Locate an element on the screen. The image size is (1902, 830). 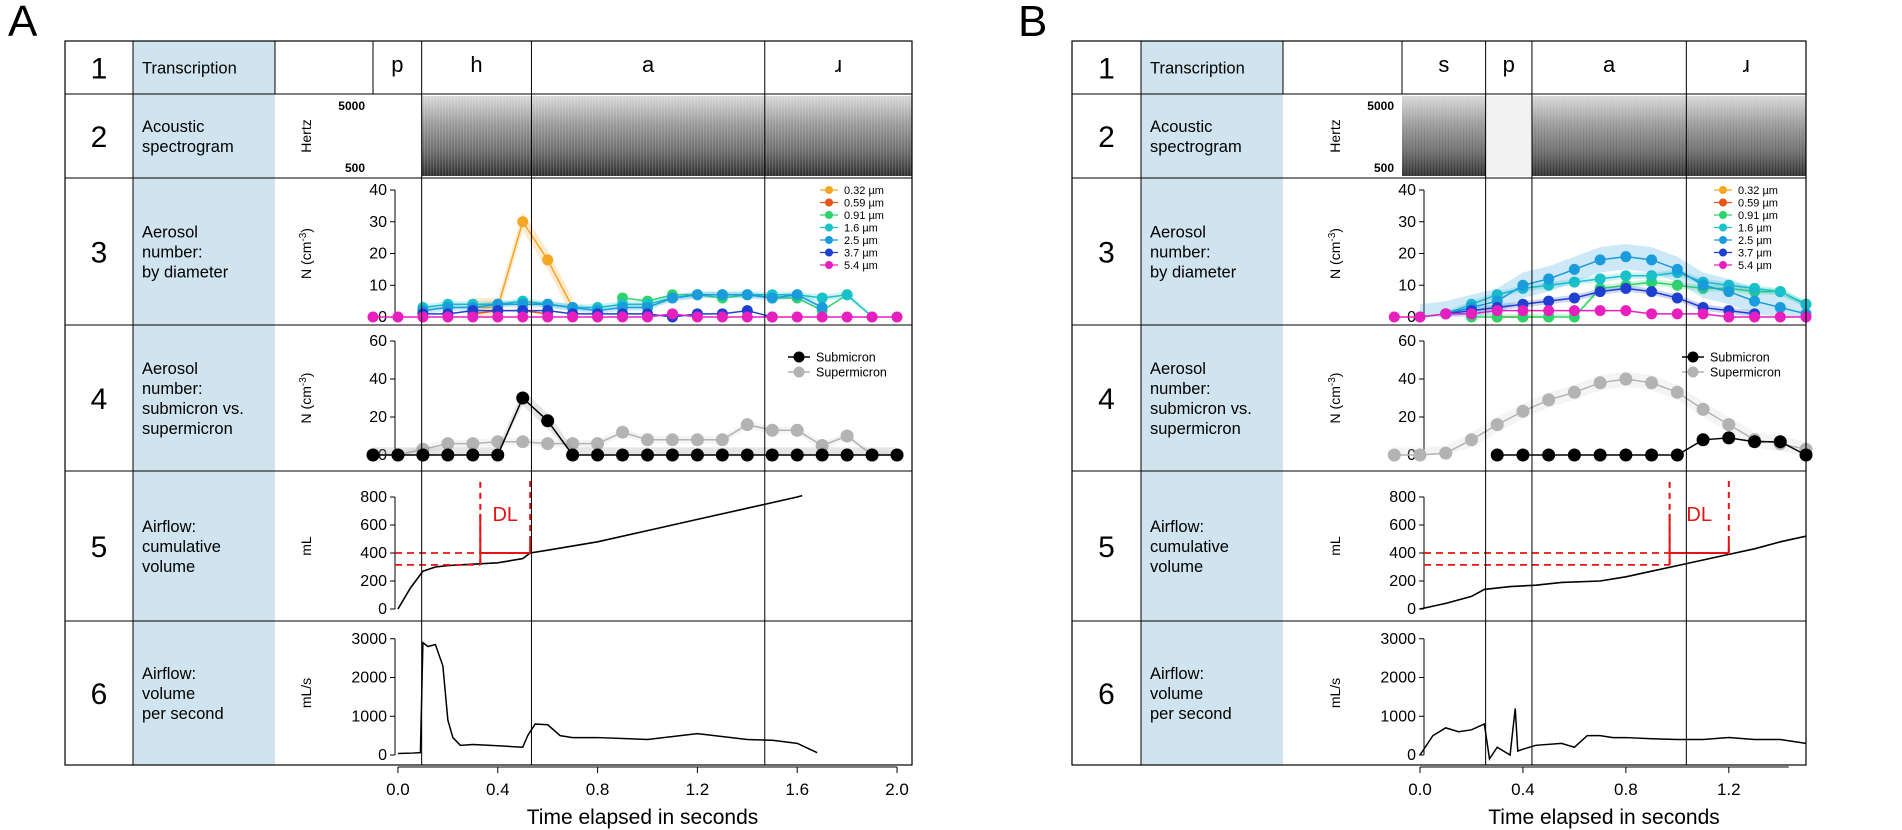
legend-label: 0.91 µm is located at coordinates (1758, 216).